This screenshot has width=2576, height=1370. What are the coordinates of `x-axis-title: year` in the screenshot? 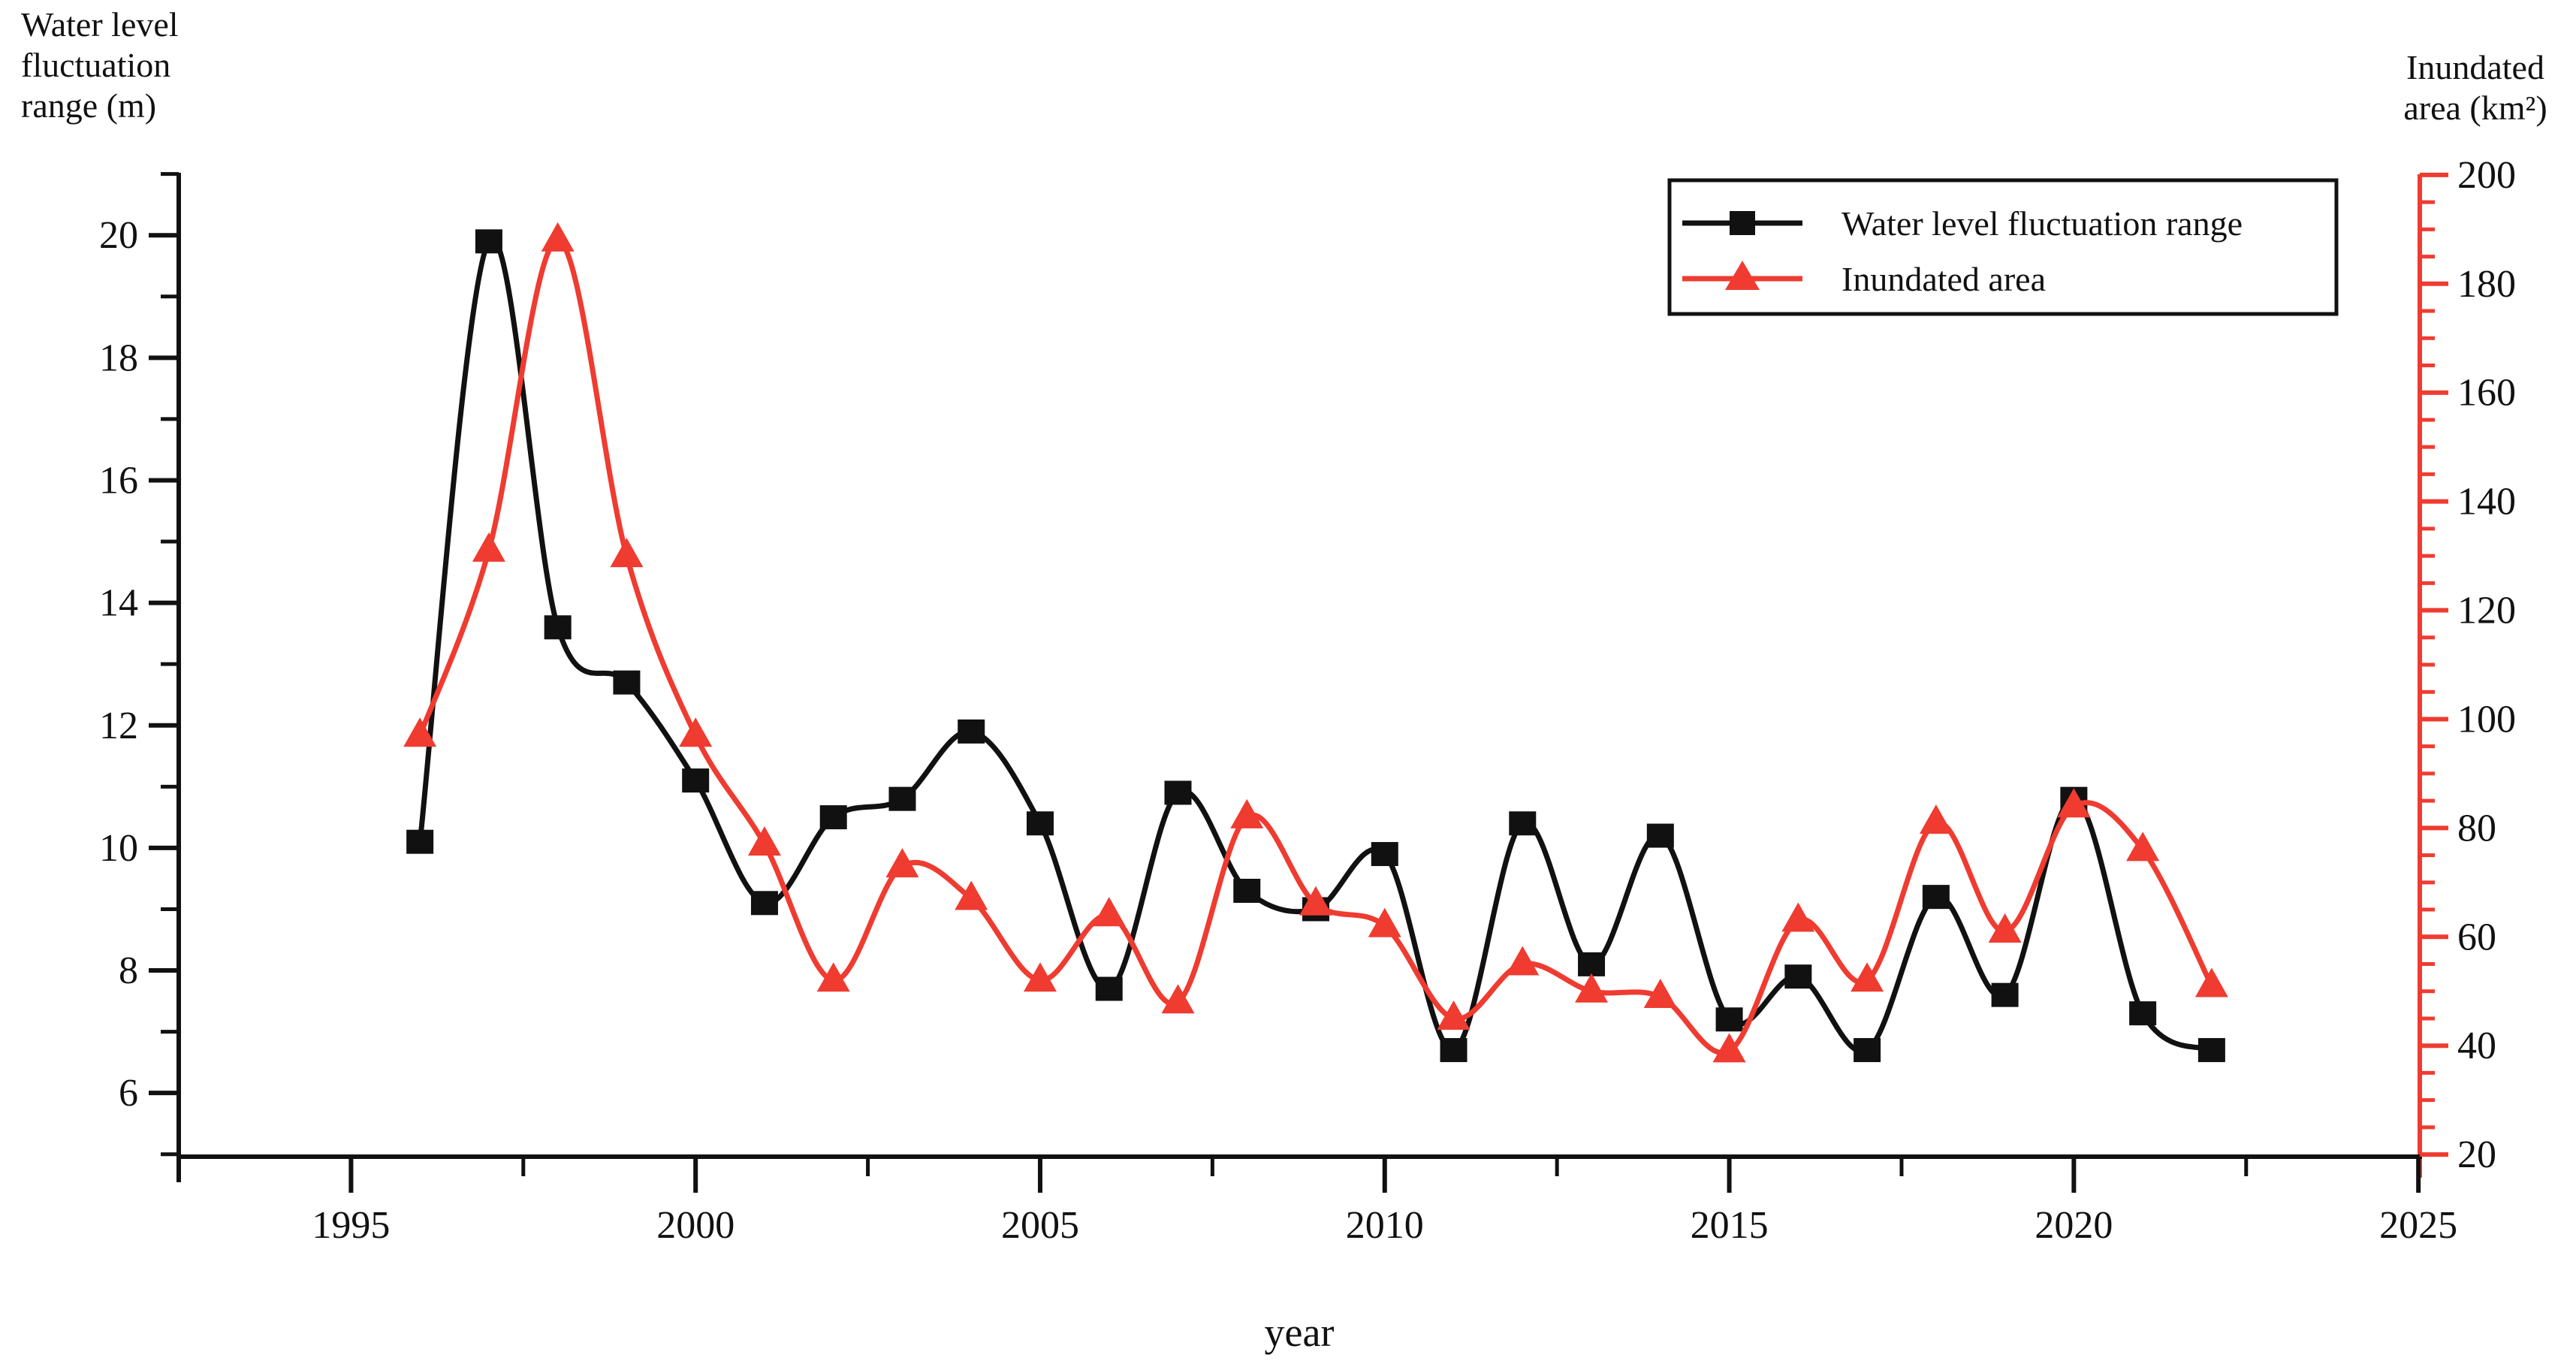 It's located at (1300, 1332).